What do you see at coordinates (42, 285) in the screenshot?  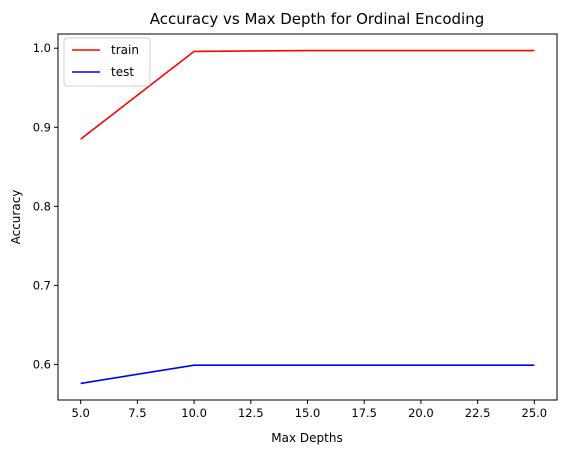 I see `y-tick-label: 0.7` at bounding box center [42, 285].